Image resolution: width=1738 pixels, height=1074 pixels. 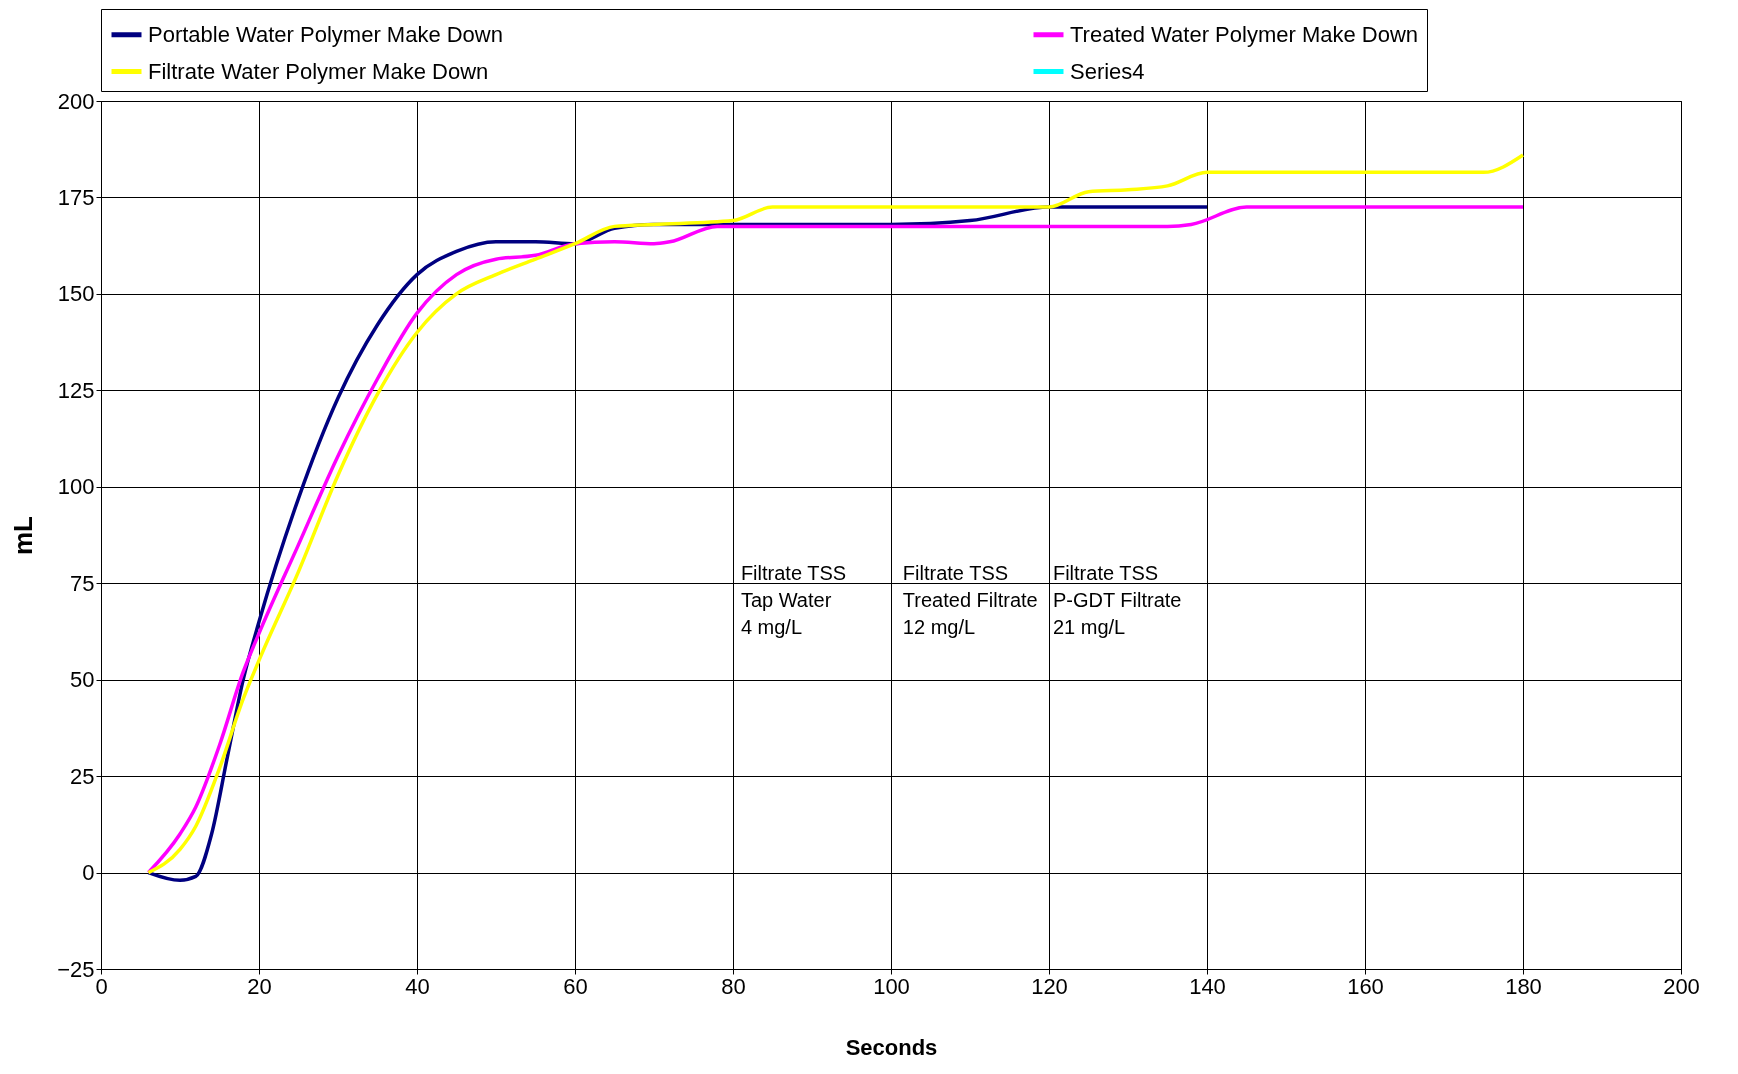 I want to click on y-tick-label: 50, so click(x=82, y=680).